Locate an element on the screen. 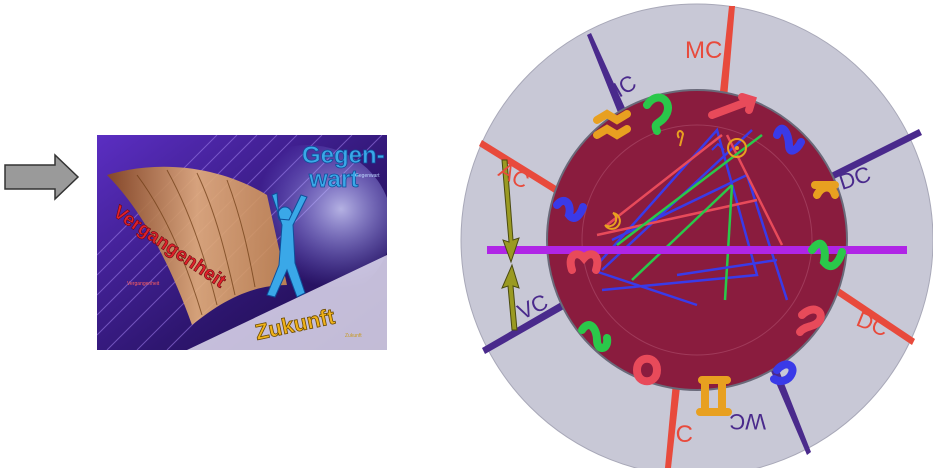 The width and height of the screenshot is (933, 468). dc-right-spike is located at coordinates (865, 159).